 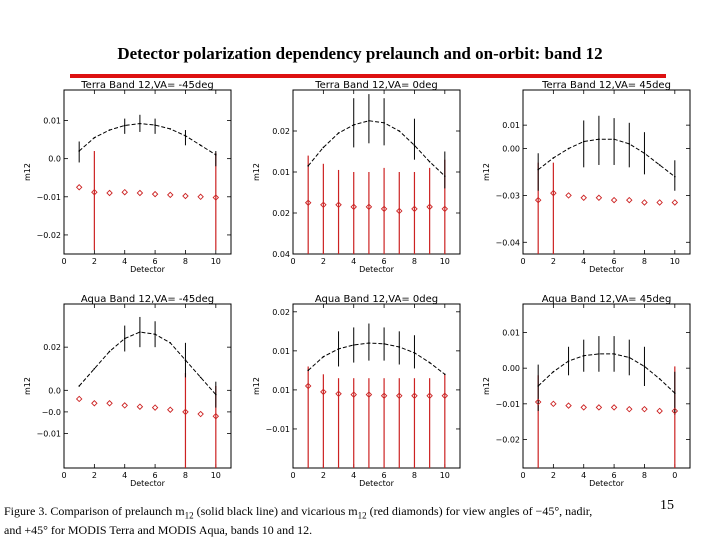 What do you see at coordinates (48, 235) in the screenshot?
I see `y-tick-label: −0.02` at bounding box center [48, 235].